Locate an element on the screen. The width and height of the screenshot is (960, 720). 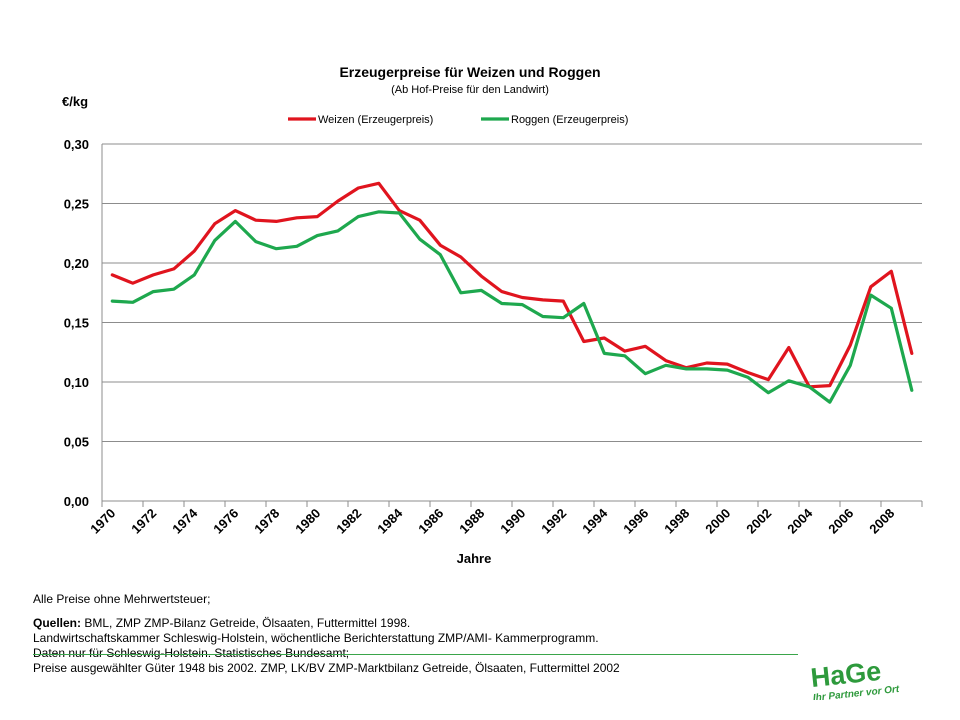
x-tick-label: 1978 is located at coordinates (266, 521).